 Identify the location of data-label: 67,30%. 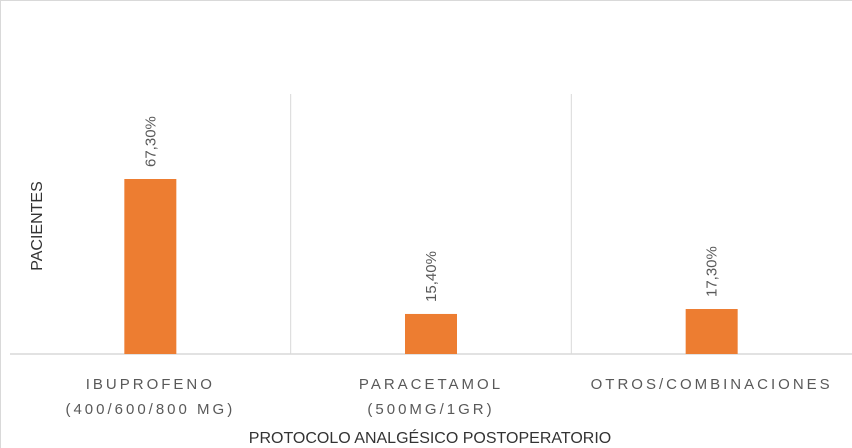
(150, 141).